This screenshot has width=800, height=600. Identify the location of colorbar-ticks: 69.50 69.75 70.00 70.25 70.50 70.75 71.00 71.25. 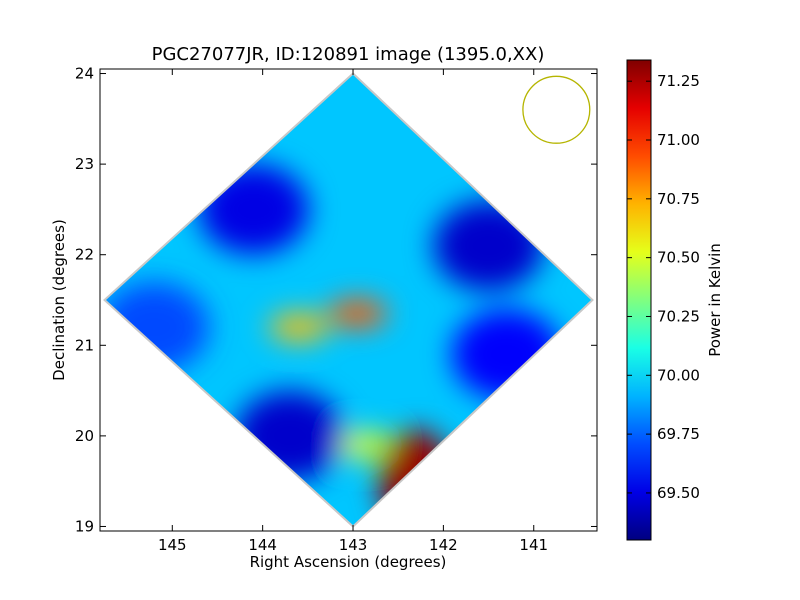
(663, 287).